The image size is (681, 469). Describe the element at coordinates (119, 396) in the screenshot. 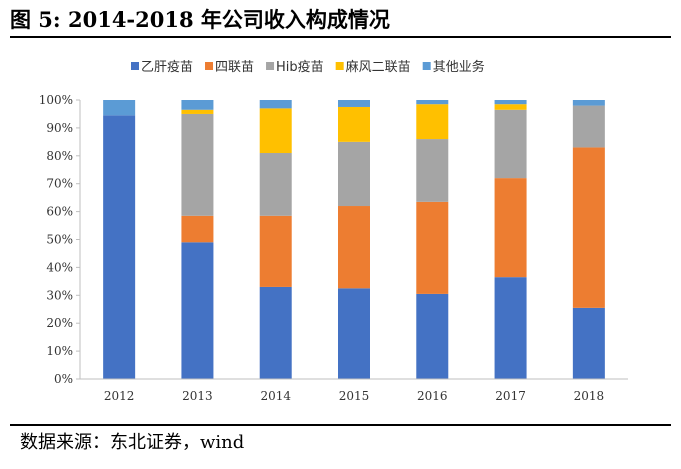

I see `x-tick-label: 2012` at that location.